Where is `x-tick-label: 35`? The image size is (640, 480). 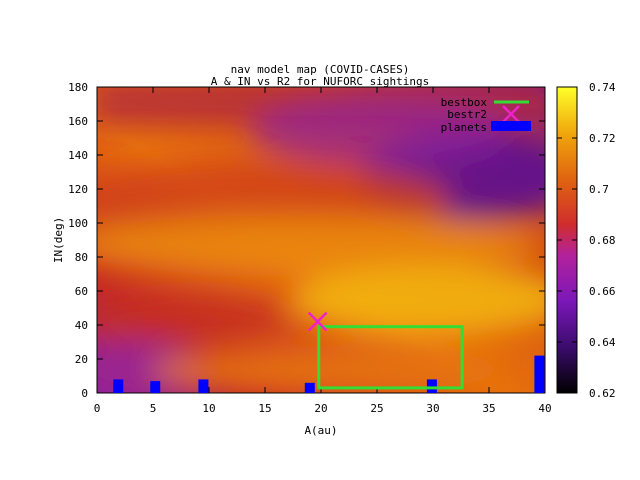 x-tick-label: 35 is located at coordinates (488, 408).